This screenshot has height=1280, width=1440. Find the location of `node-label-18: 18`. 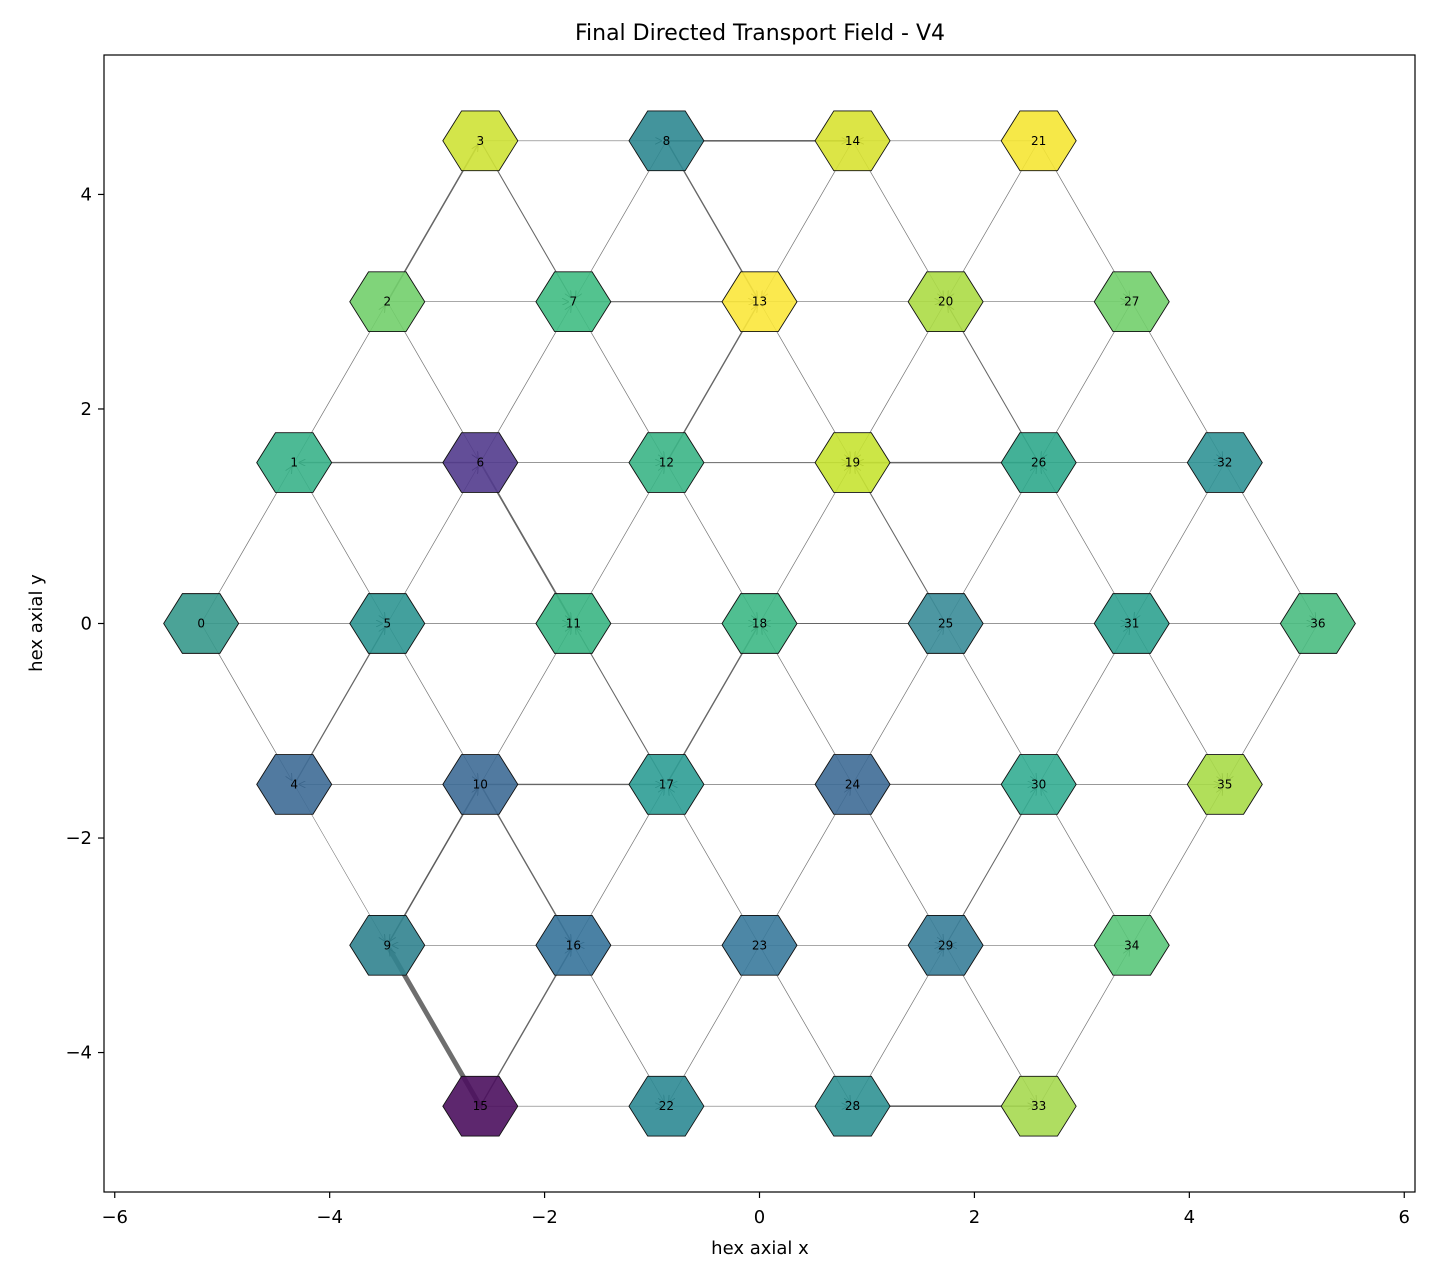

node-label-18: 18 is located at coordinates (759, 624).